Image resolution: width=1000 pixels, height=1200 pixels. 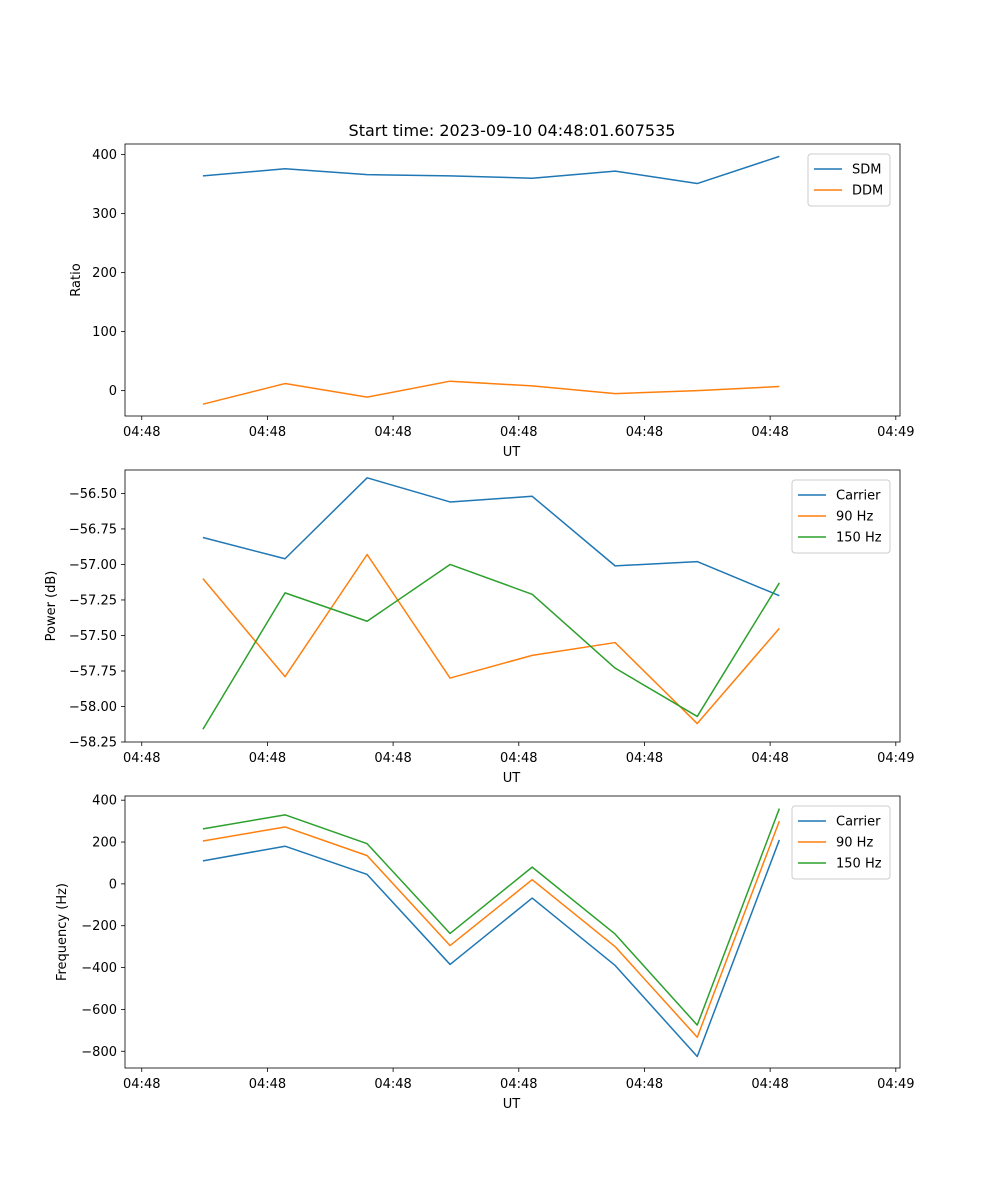 I want to click on panel-1-series-sdm, so click(x=491, y=170).